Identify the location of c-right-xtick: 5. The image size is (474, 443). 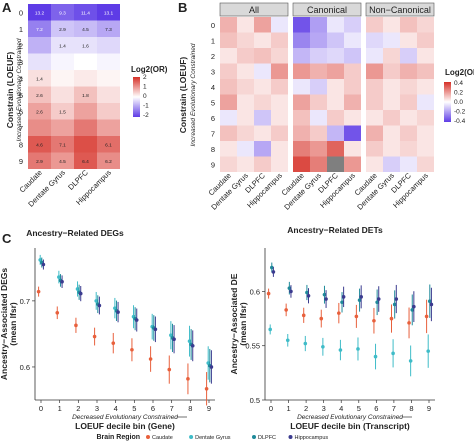
(359, 408).